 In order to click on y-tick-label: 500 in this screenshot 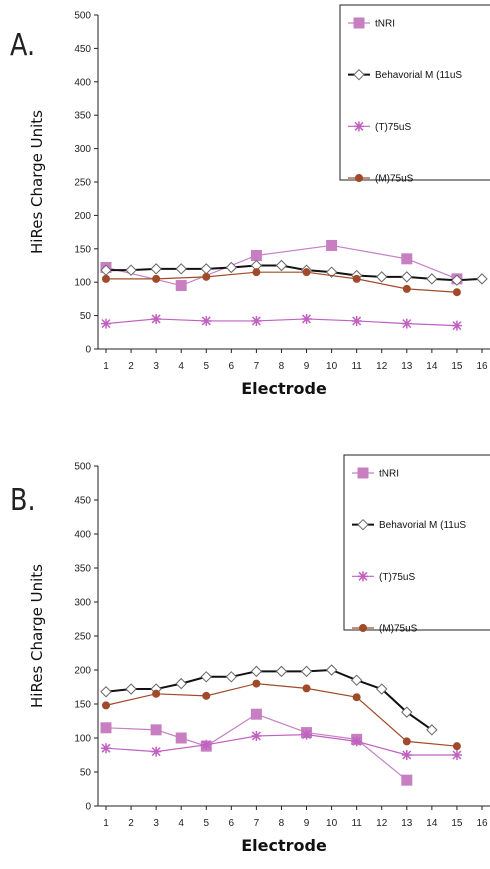, I will do `click(82, 16)`.